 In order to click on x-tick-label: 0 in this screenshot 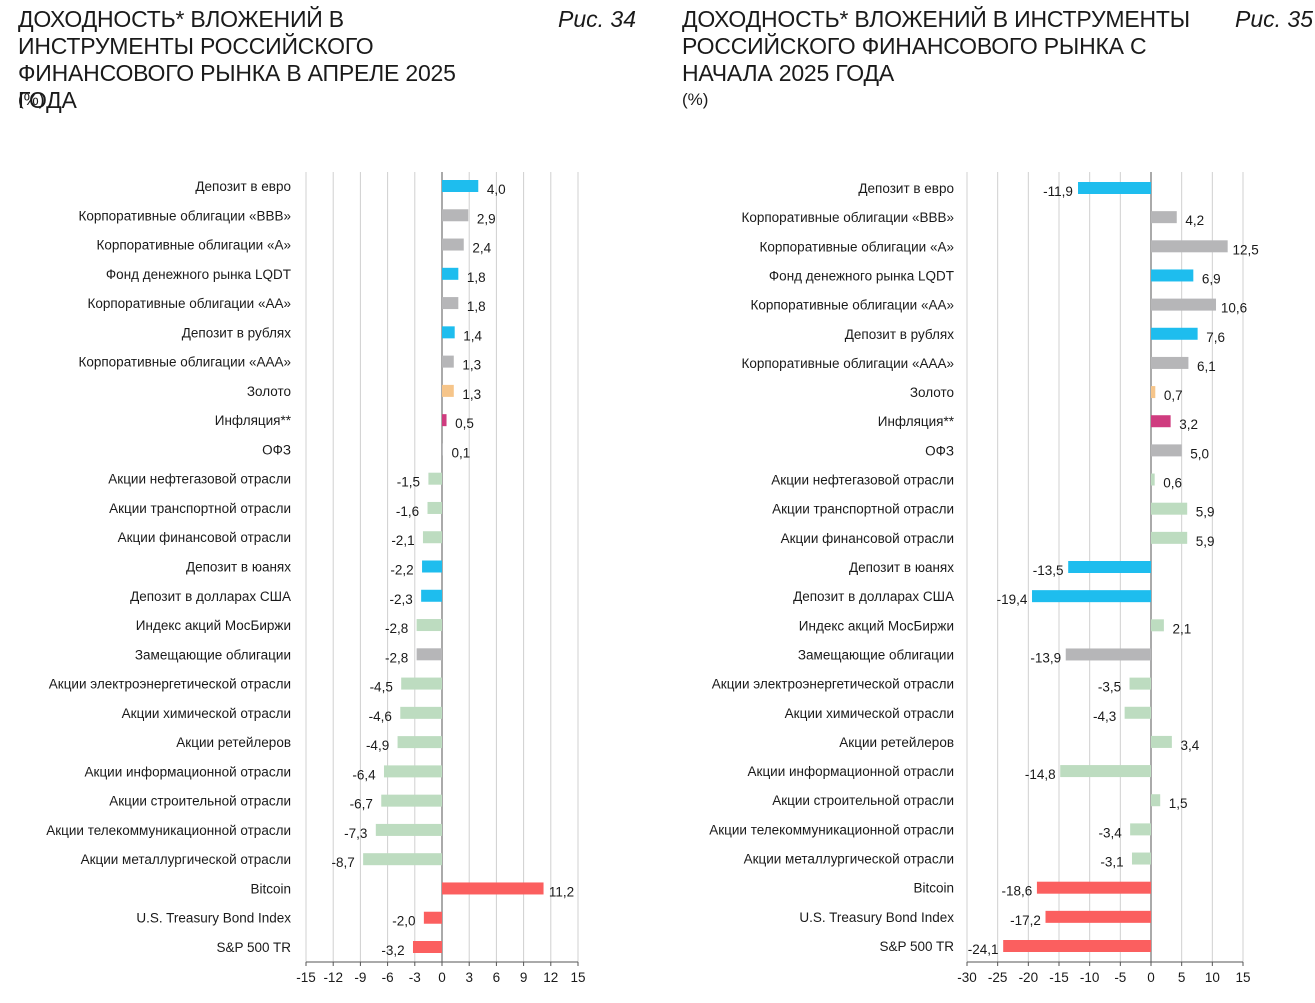, I will do `click(442, 977)`.